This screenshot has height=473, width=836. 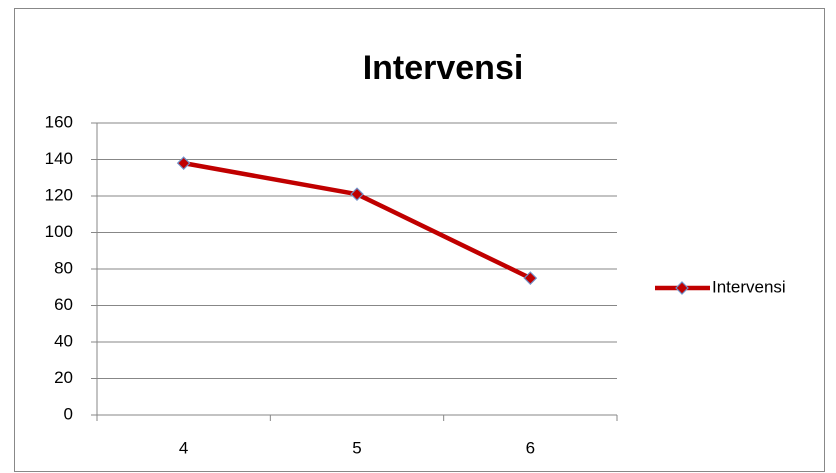 What do you see at coordinates (63, 304) in the screenshot?
I see `y-tick-label: 60` at bounding box center [63, 304].